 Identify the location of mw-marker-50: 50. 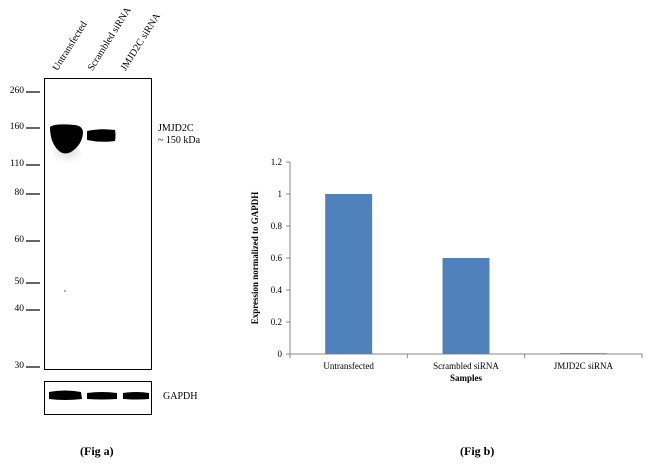
(19, 282).